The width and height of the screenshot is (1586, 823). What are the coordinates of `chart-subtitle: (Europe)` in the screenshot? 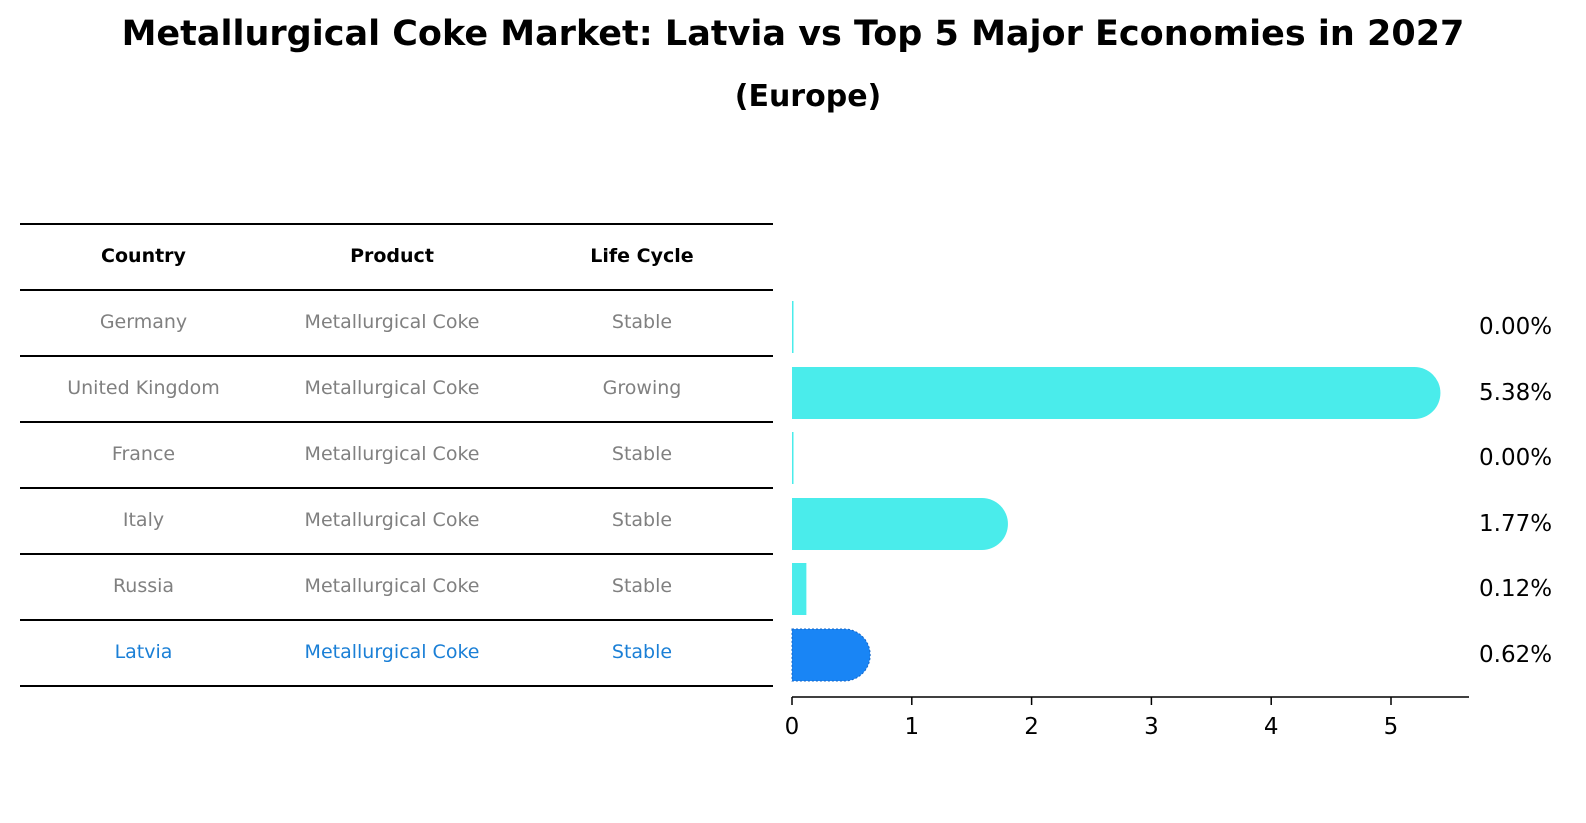 It's located at (808, 96).